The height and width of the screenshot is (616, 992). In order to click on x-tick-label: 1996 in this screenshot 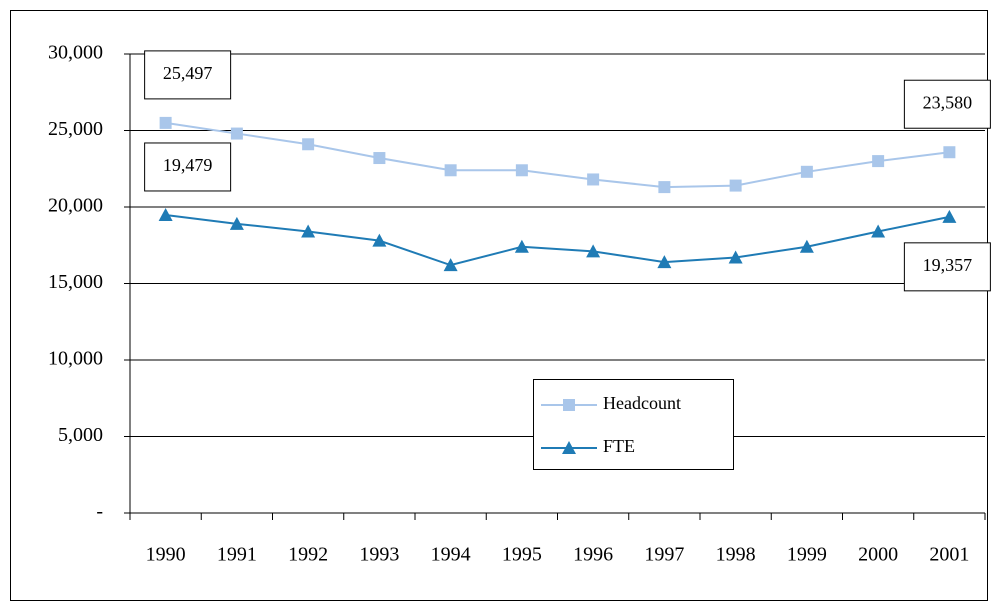, I will do `click(593, 555)`.